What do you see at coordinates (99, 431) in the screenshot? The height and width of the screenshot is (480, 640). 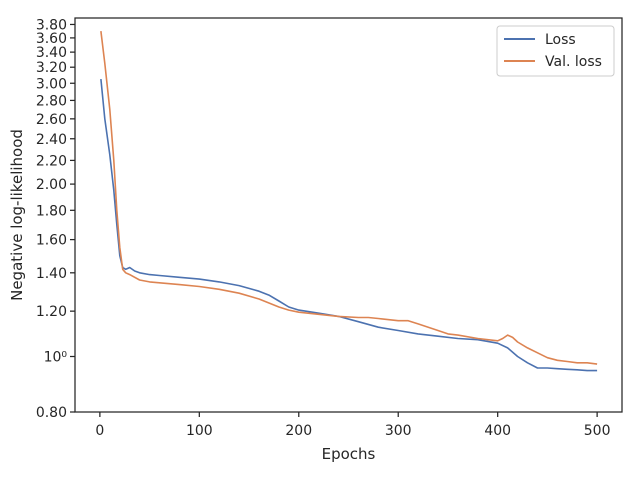 I see `x-tick-label: 0` at bounding box center [99, 431].